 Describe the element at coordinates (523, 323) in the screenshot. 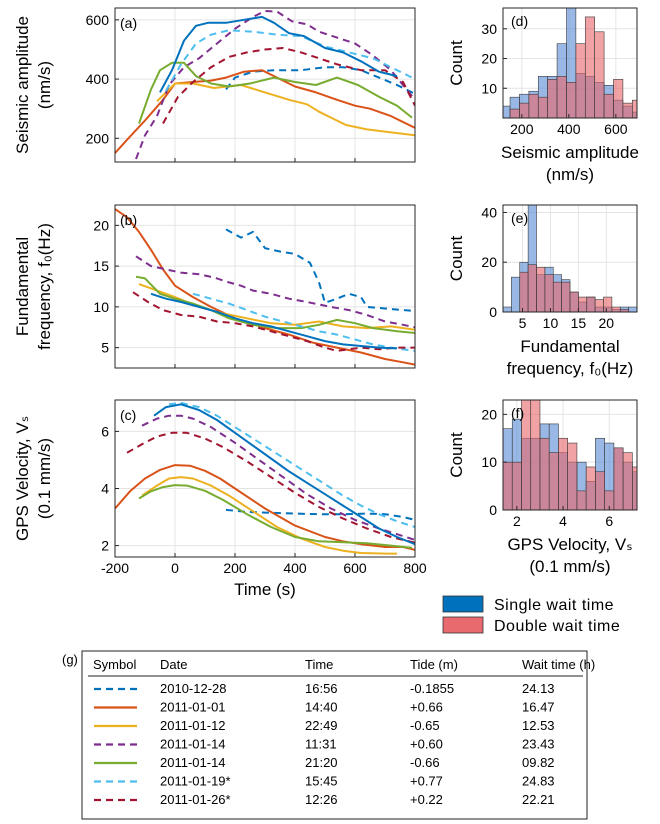

I see `x-tick-label: 5` at that location.